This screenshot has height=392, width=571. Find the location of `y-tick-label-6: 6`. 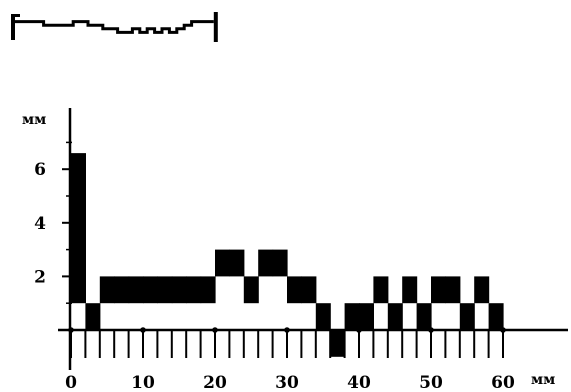

y-tick-label-6: 6 is located at coordinates (40, 170).